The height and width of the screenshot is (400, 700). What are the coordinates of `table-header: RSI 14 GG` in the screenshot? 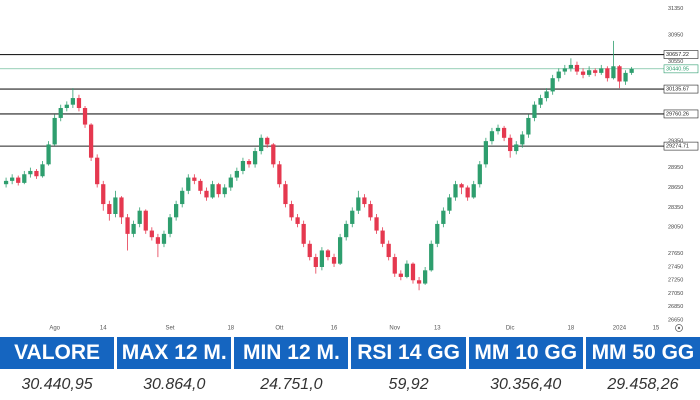 It's located at (408, 353).